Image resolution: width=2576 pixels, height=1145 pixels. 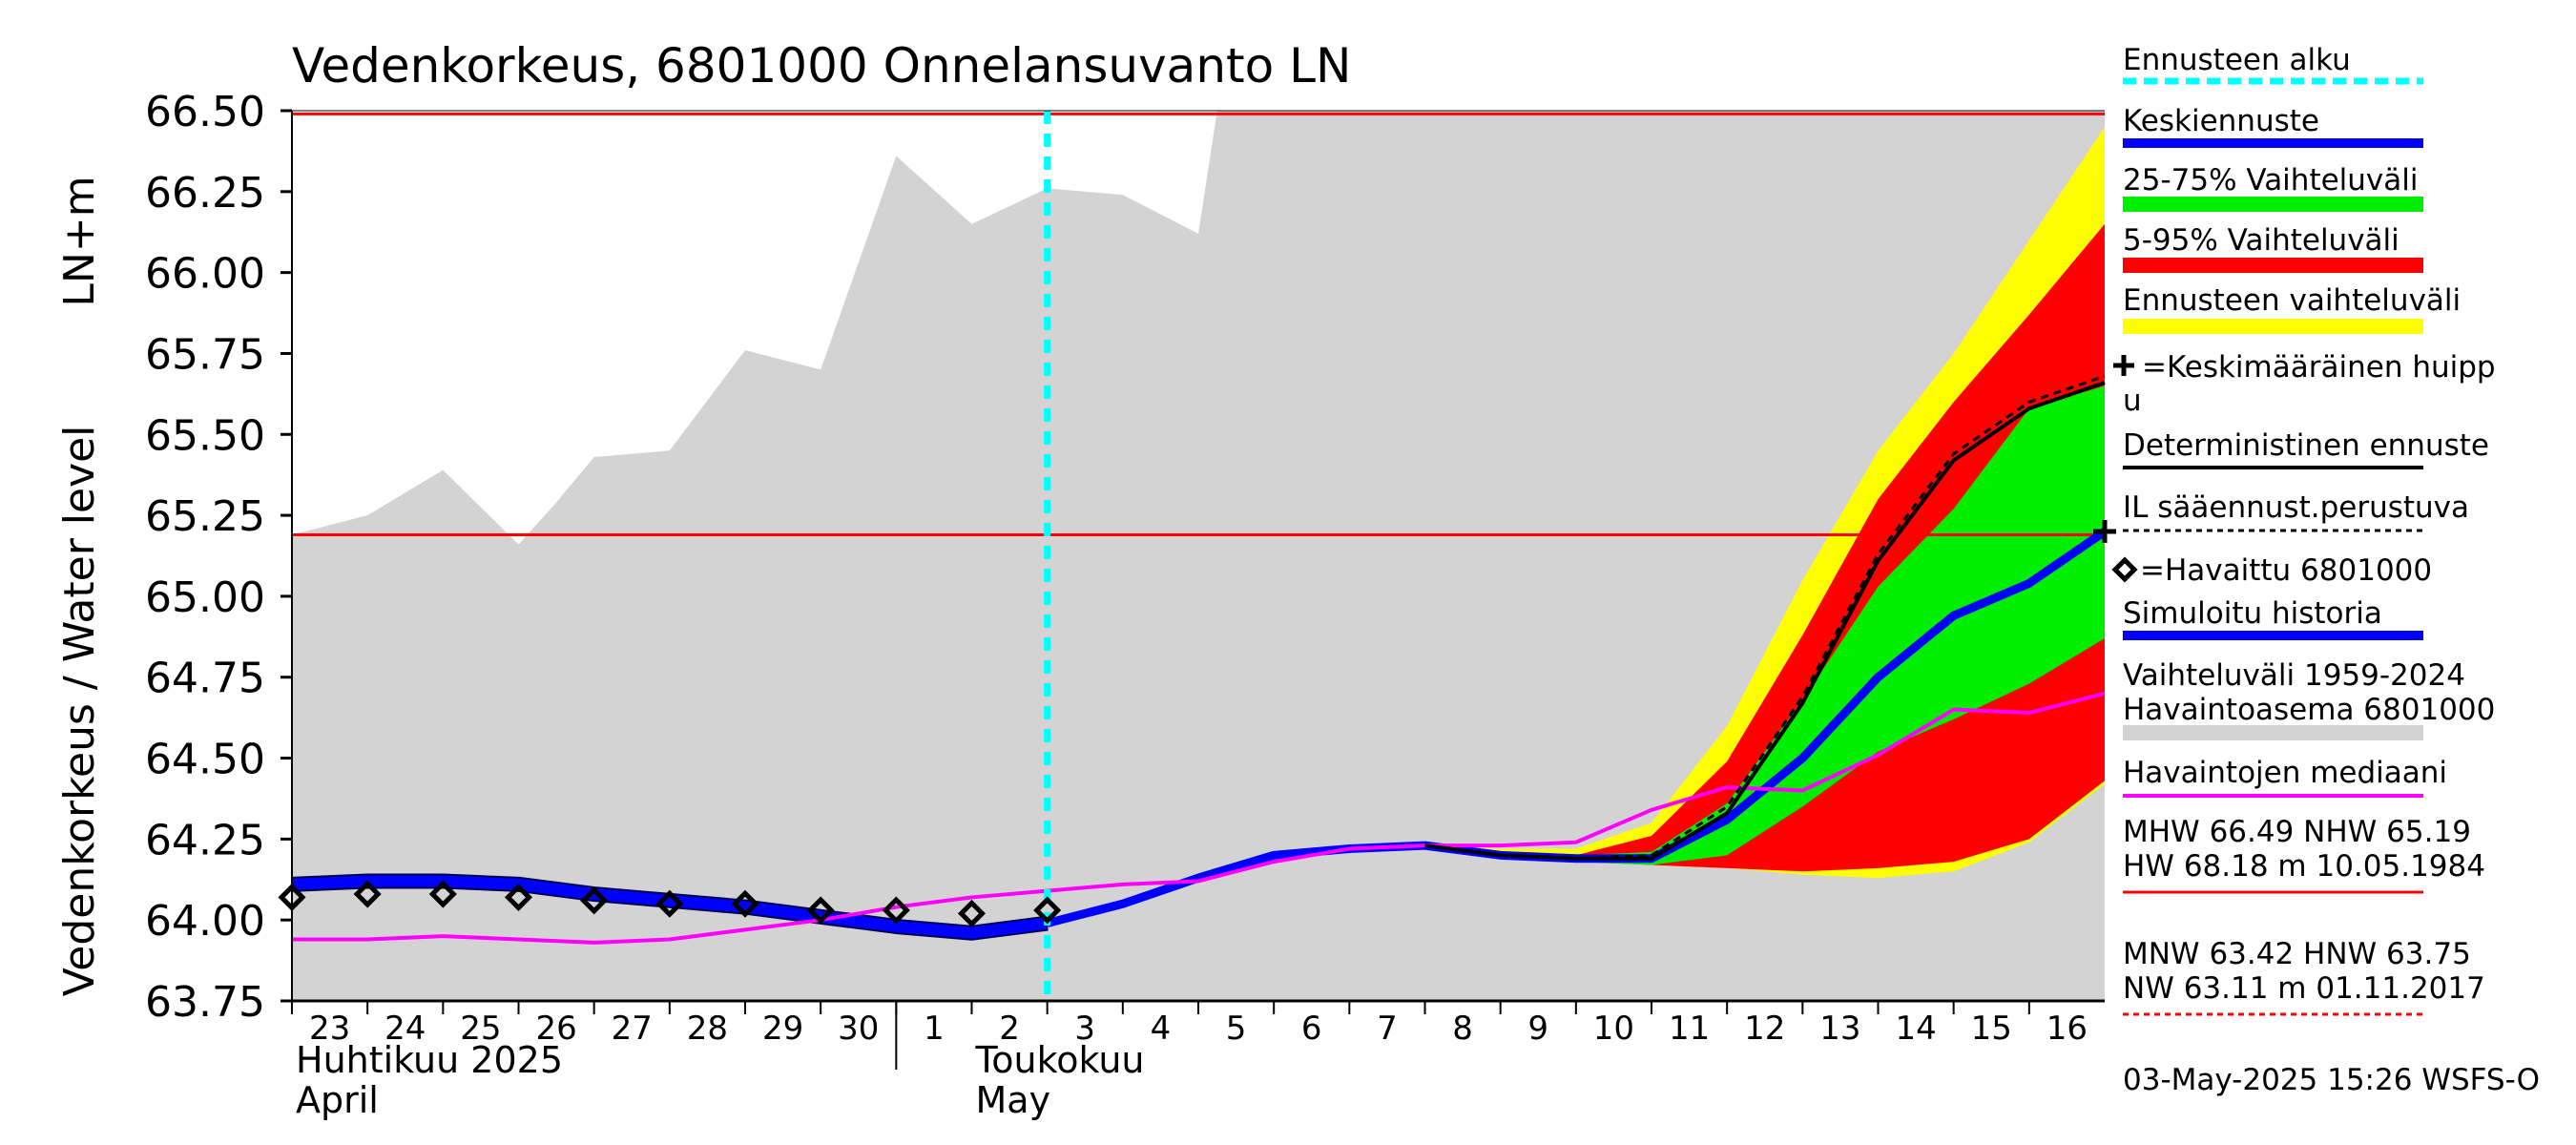 I want to click on x-tick-label: 10, so click(x=1613, y=1029).